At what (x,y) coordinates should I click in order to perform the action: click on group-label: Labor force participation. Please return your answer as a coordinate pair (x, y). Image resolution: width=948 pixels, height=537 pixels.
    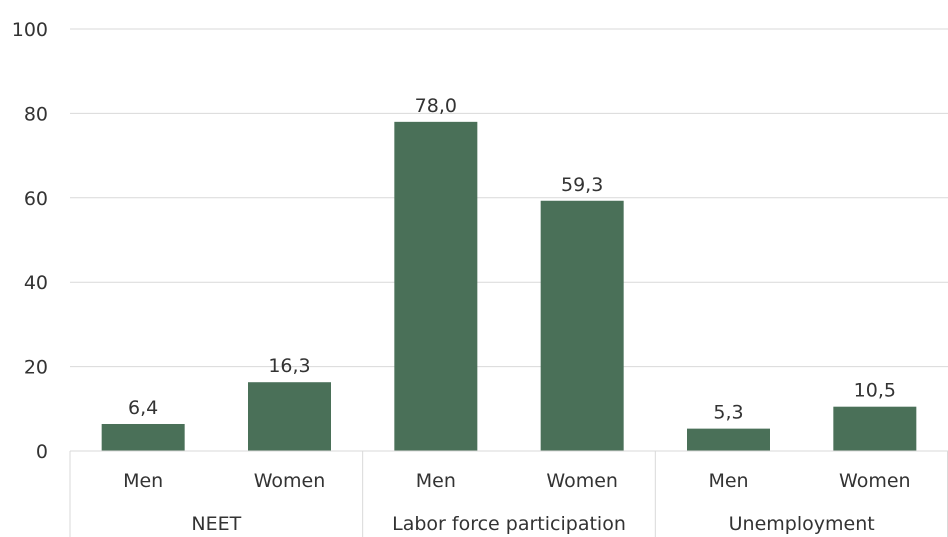
    Looking at the image, I should click on (509, 524).